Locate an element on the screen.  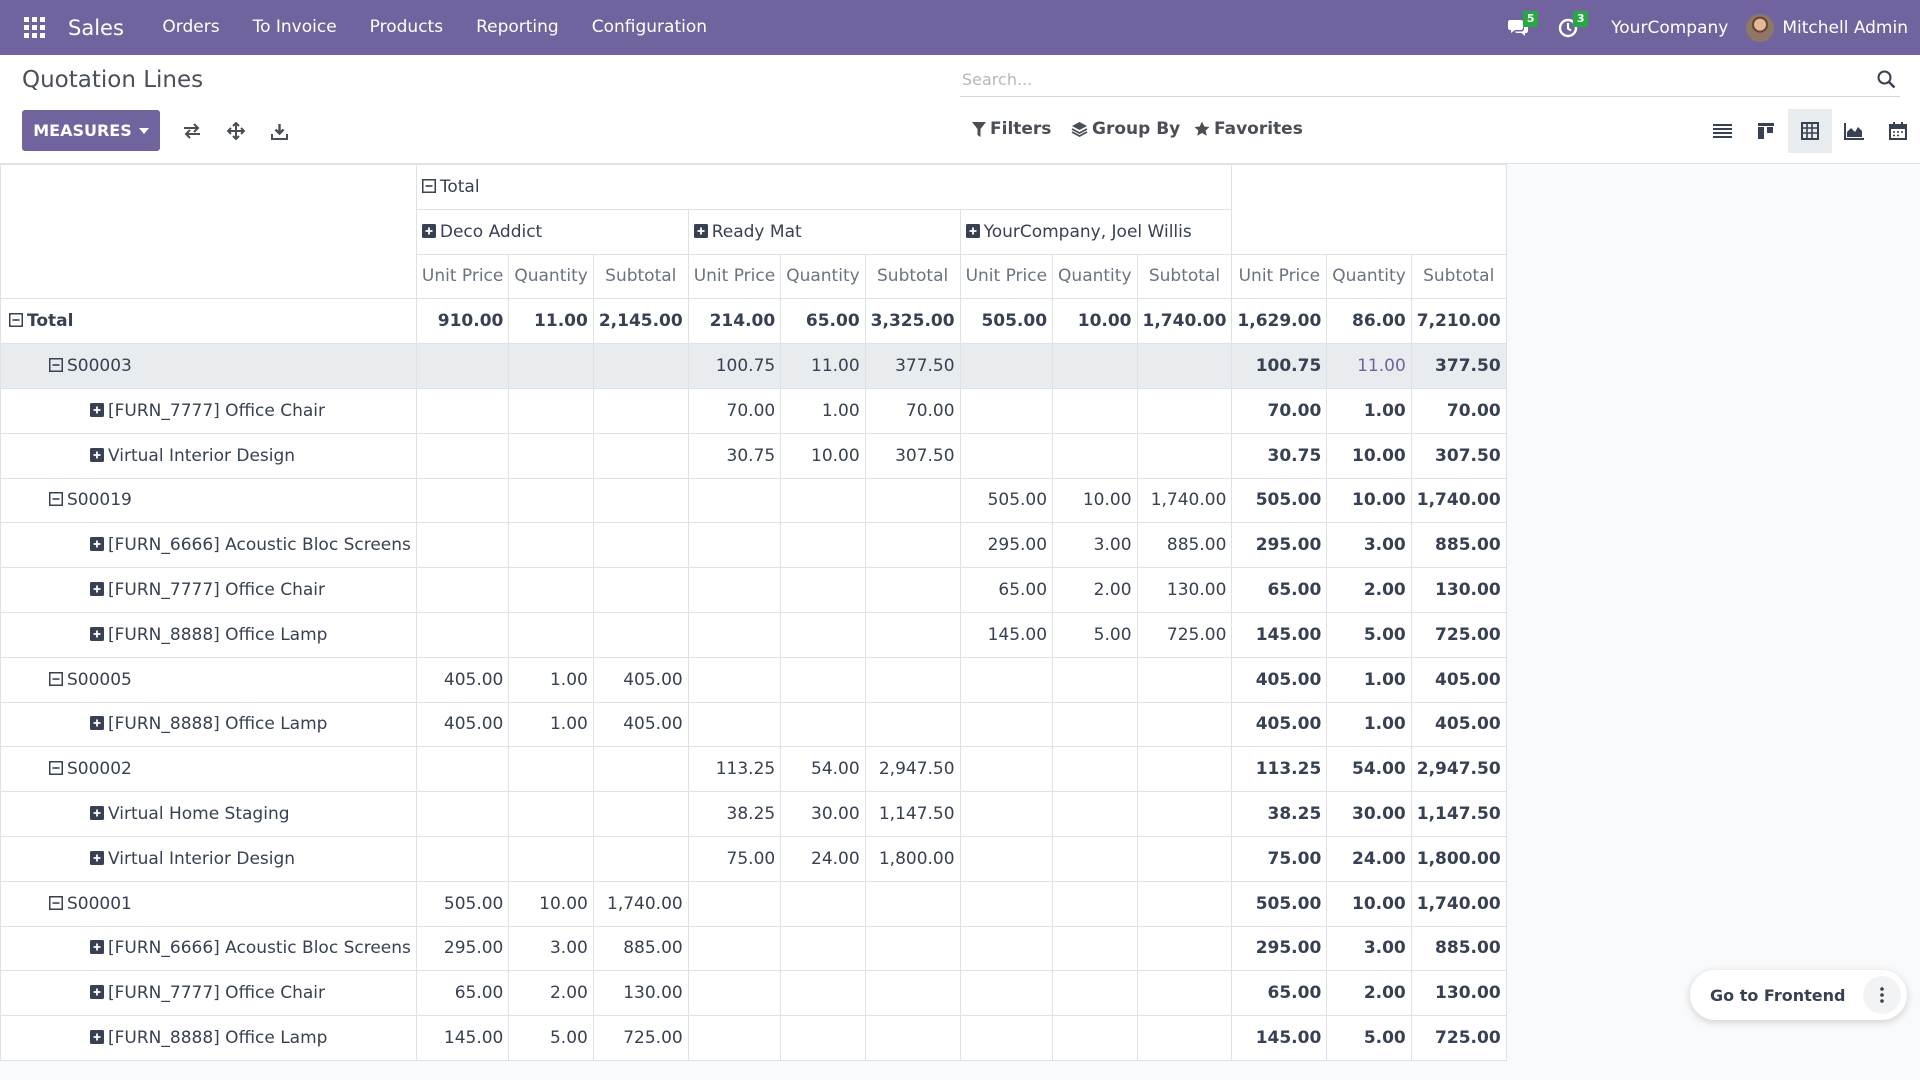
pivot-cell: 11.00 is located at coordinates (823, 366).